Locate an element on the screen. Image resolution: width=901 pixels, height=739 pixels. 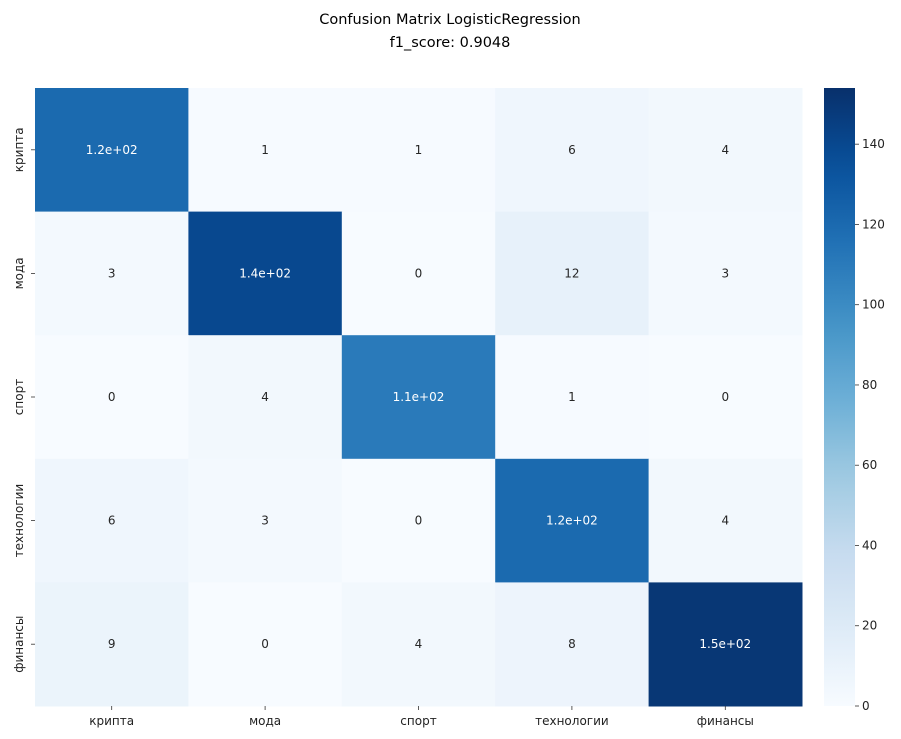
cell-annotation: 9 is located at coordinates (112, 644).